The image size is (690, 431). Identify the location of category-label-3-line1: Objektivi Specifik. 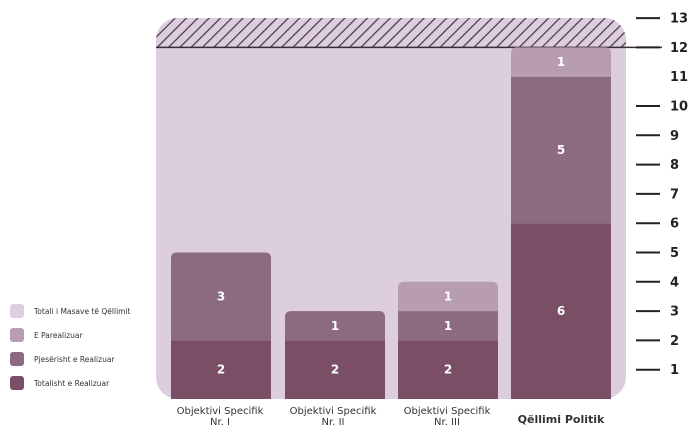
(447, 411).